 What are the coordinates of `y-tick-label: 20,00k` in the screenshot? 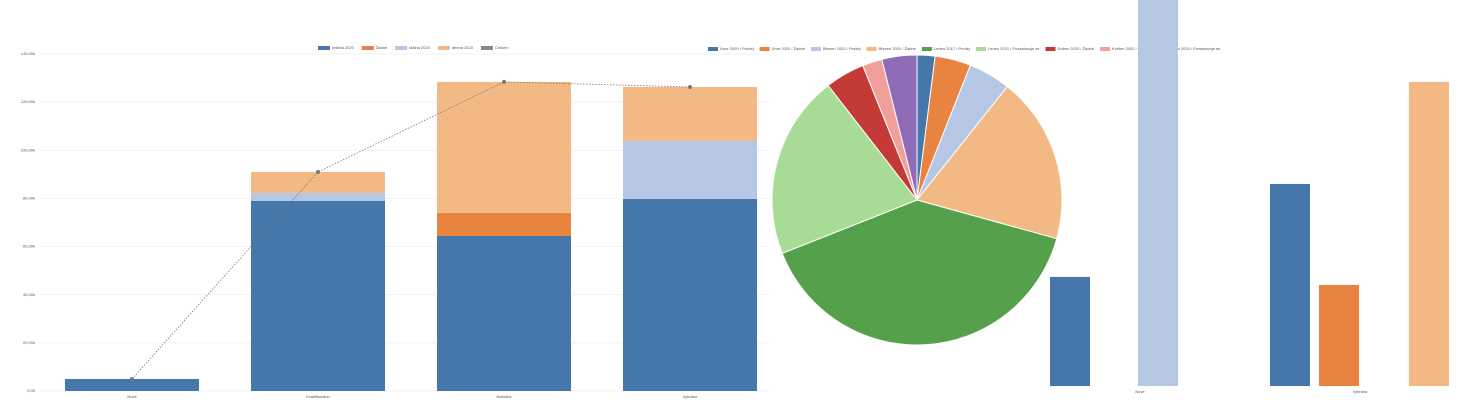 It's located at (29, 342).